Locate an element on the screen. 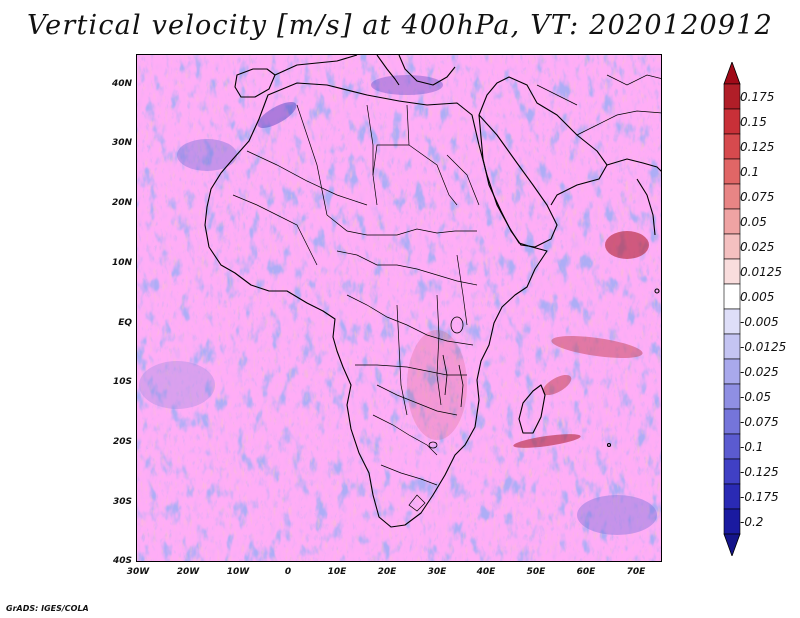 The width and height of the screenshot is (800, 618). colorbar-label: 0.15 is located at coordinates (753, 121).